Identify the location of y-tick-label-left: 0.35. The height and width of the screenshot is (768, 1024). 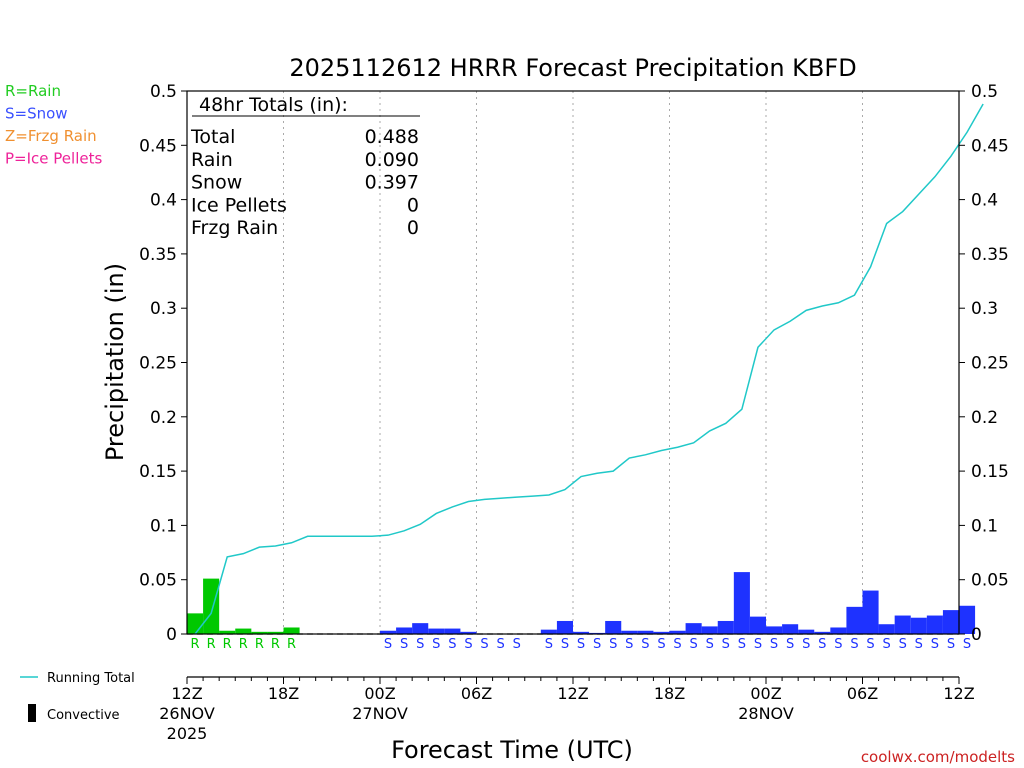
(158, 255).